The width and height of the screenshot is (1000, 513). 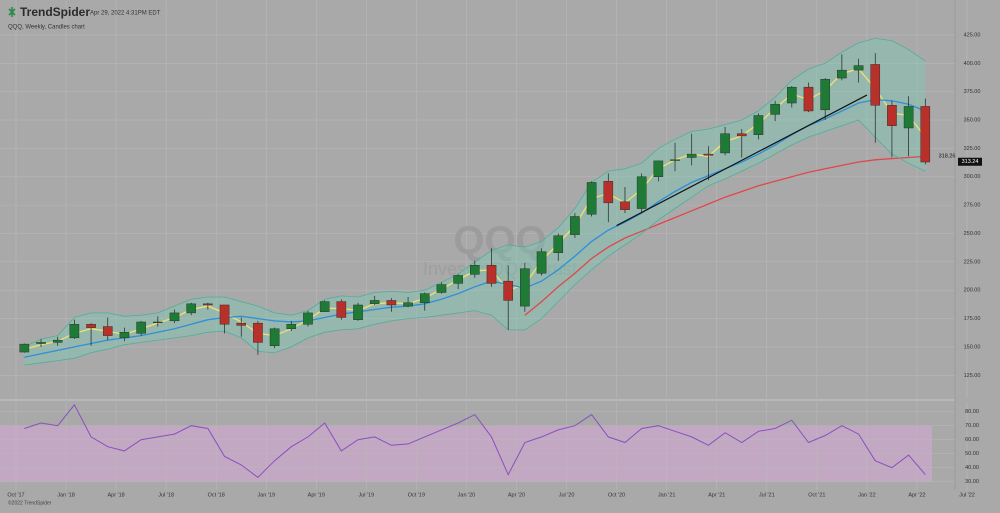 I want to click on timestamp: Apr 29, 2022 4:31PM EDT, so click(x=125, y=14).